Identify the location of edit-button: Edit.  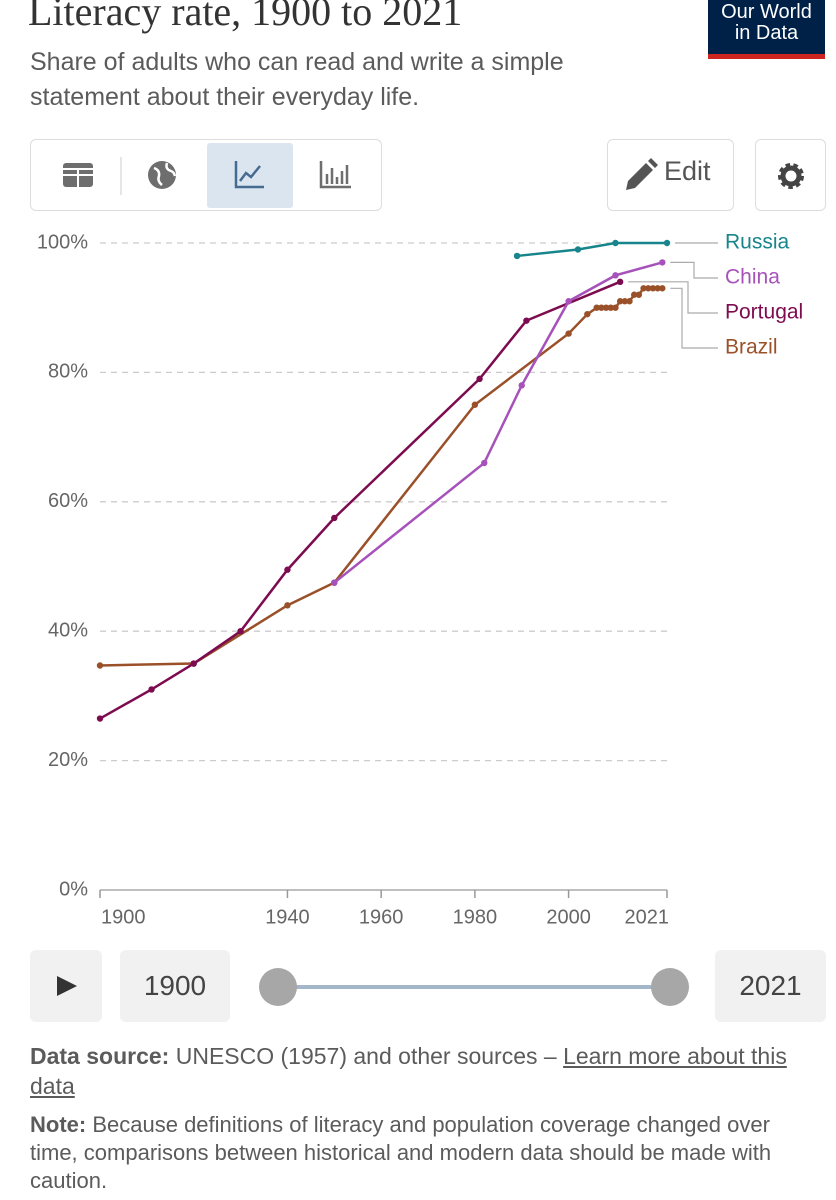
(670, 175).